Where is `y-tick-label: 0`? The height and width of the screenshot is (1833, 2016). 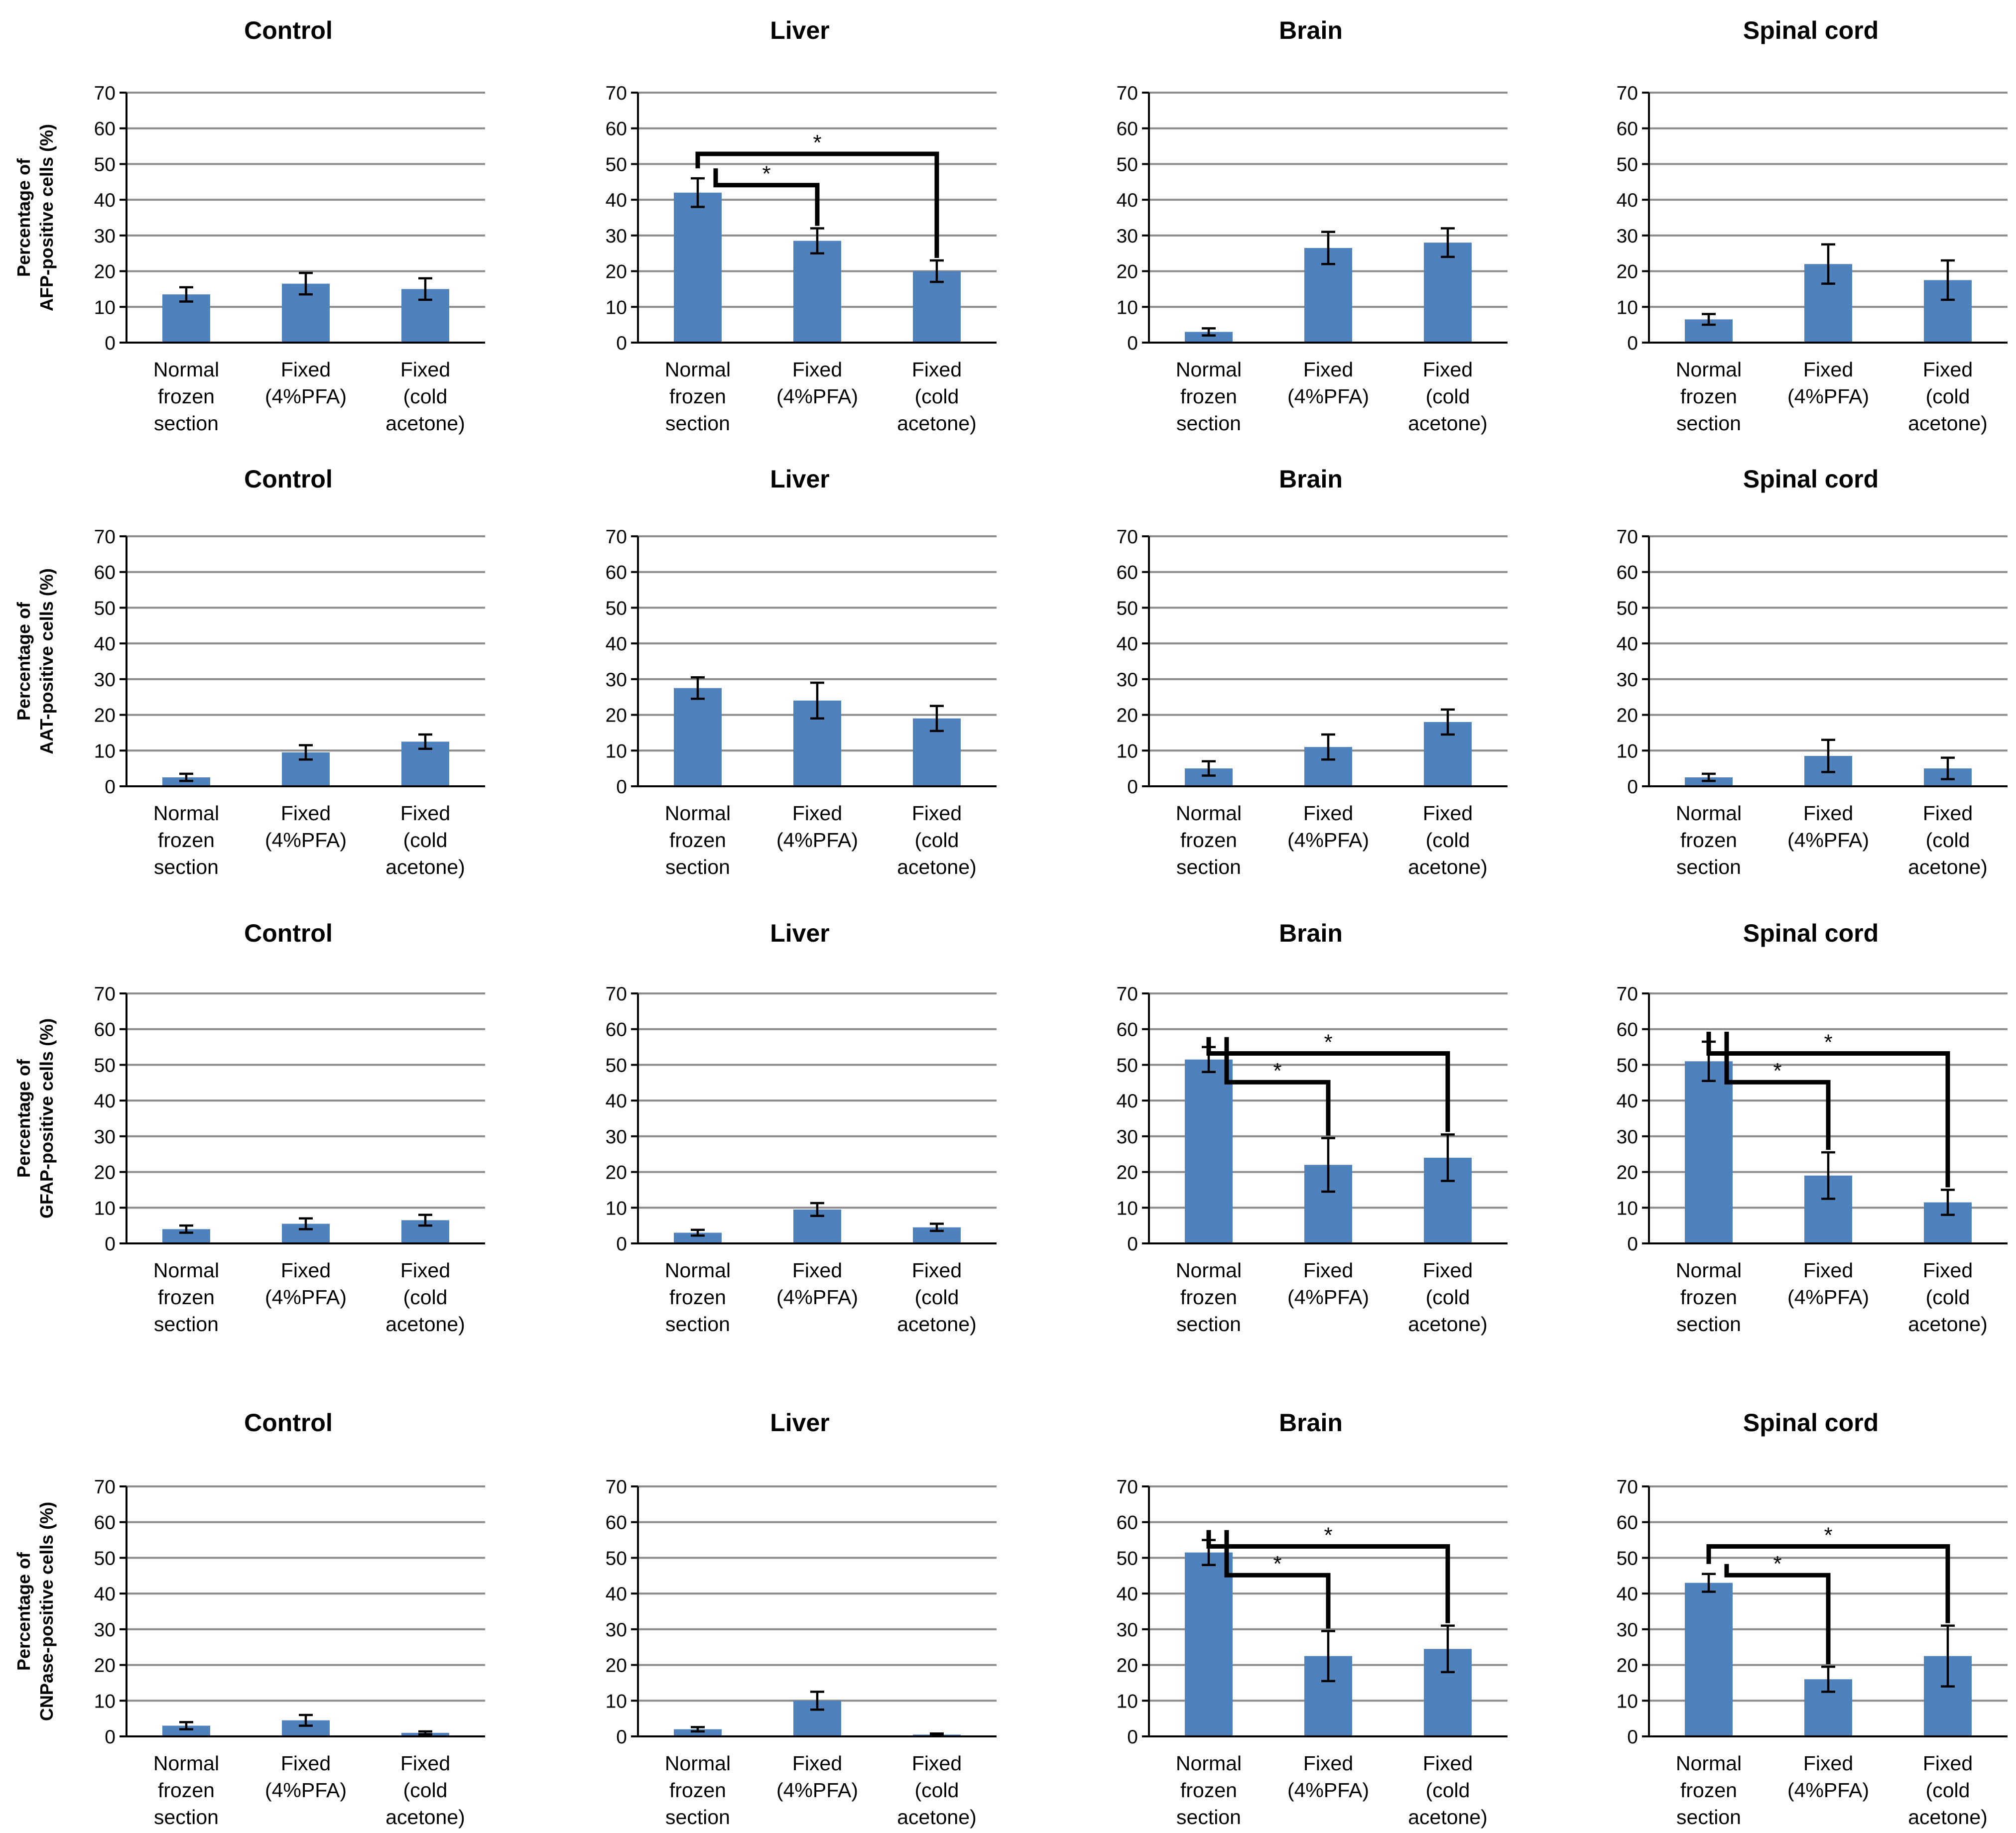
y-tick-label: 0 is located at coordinates (621, 1737).